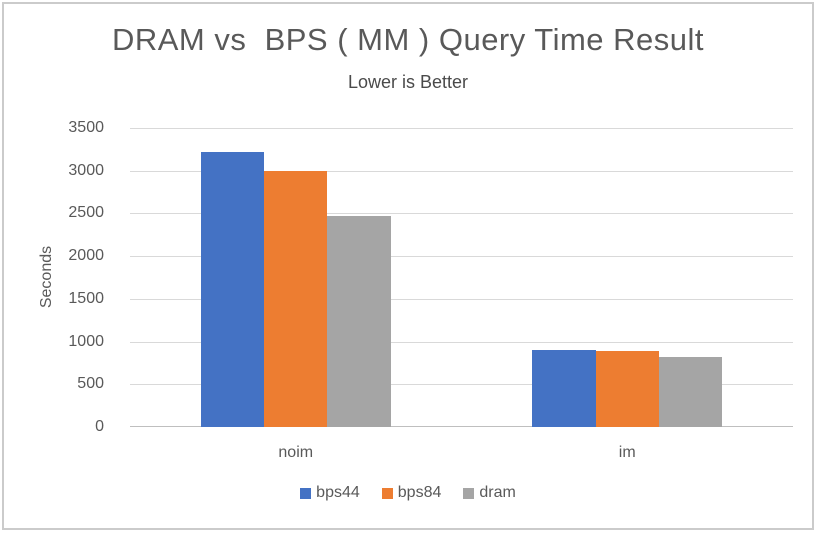 This screenshot has width=816, height=534. I want to click on legend-swatch-dram, so click(469, 493).